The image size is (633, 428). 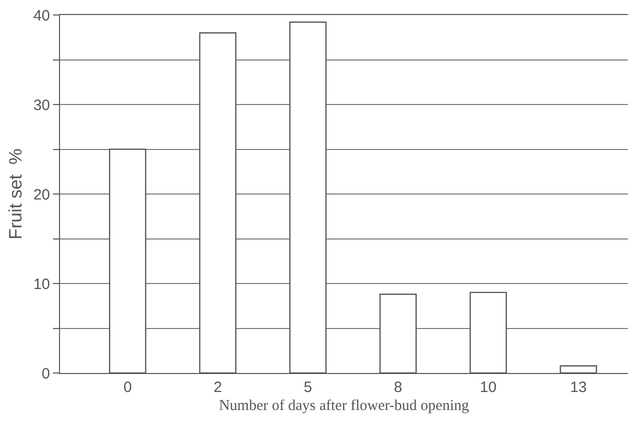 I want to click on y-tick-label: 10, so click(x=41, y=284).